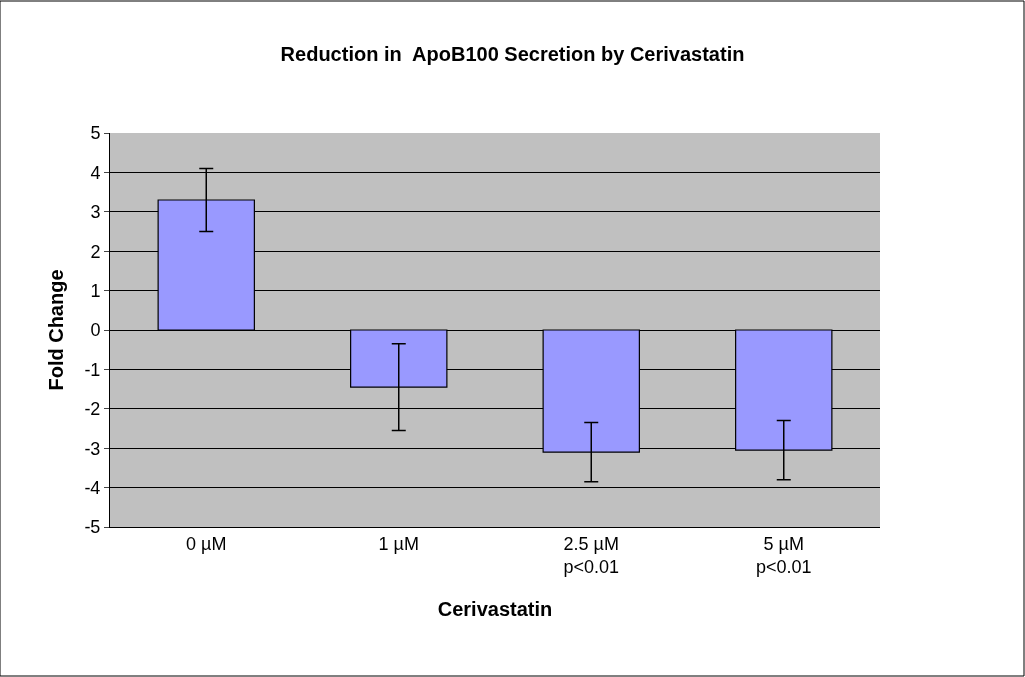  What do you see at coordinates (495, 608) in the screenshot?
I see `x-axis-title: Cerivastatin` at bounding box center [495, 608].